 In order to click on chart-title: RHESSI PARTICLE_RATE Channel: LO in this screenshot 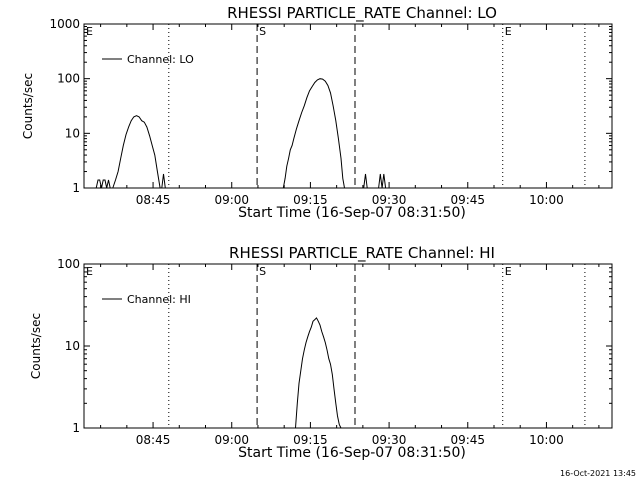, I will do `click(362, 13)`.